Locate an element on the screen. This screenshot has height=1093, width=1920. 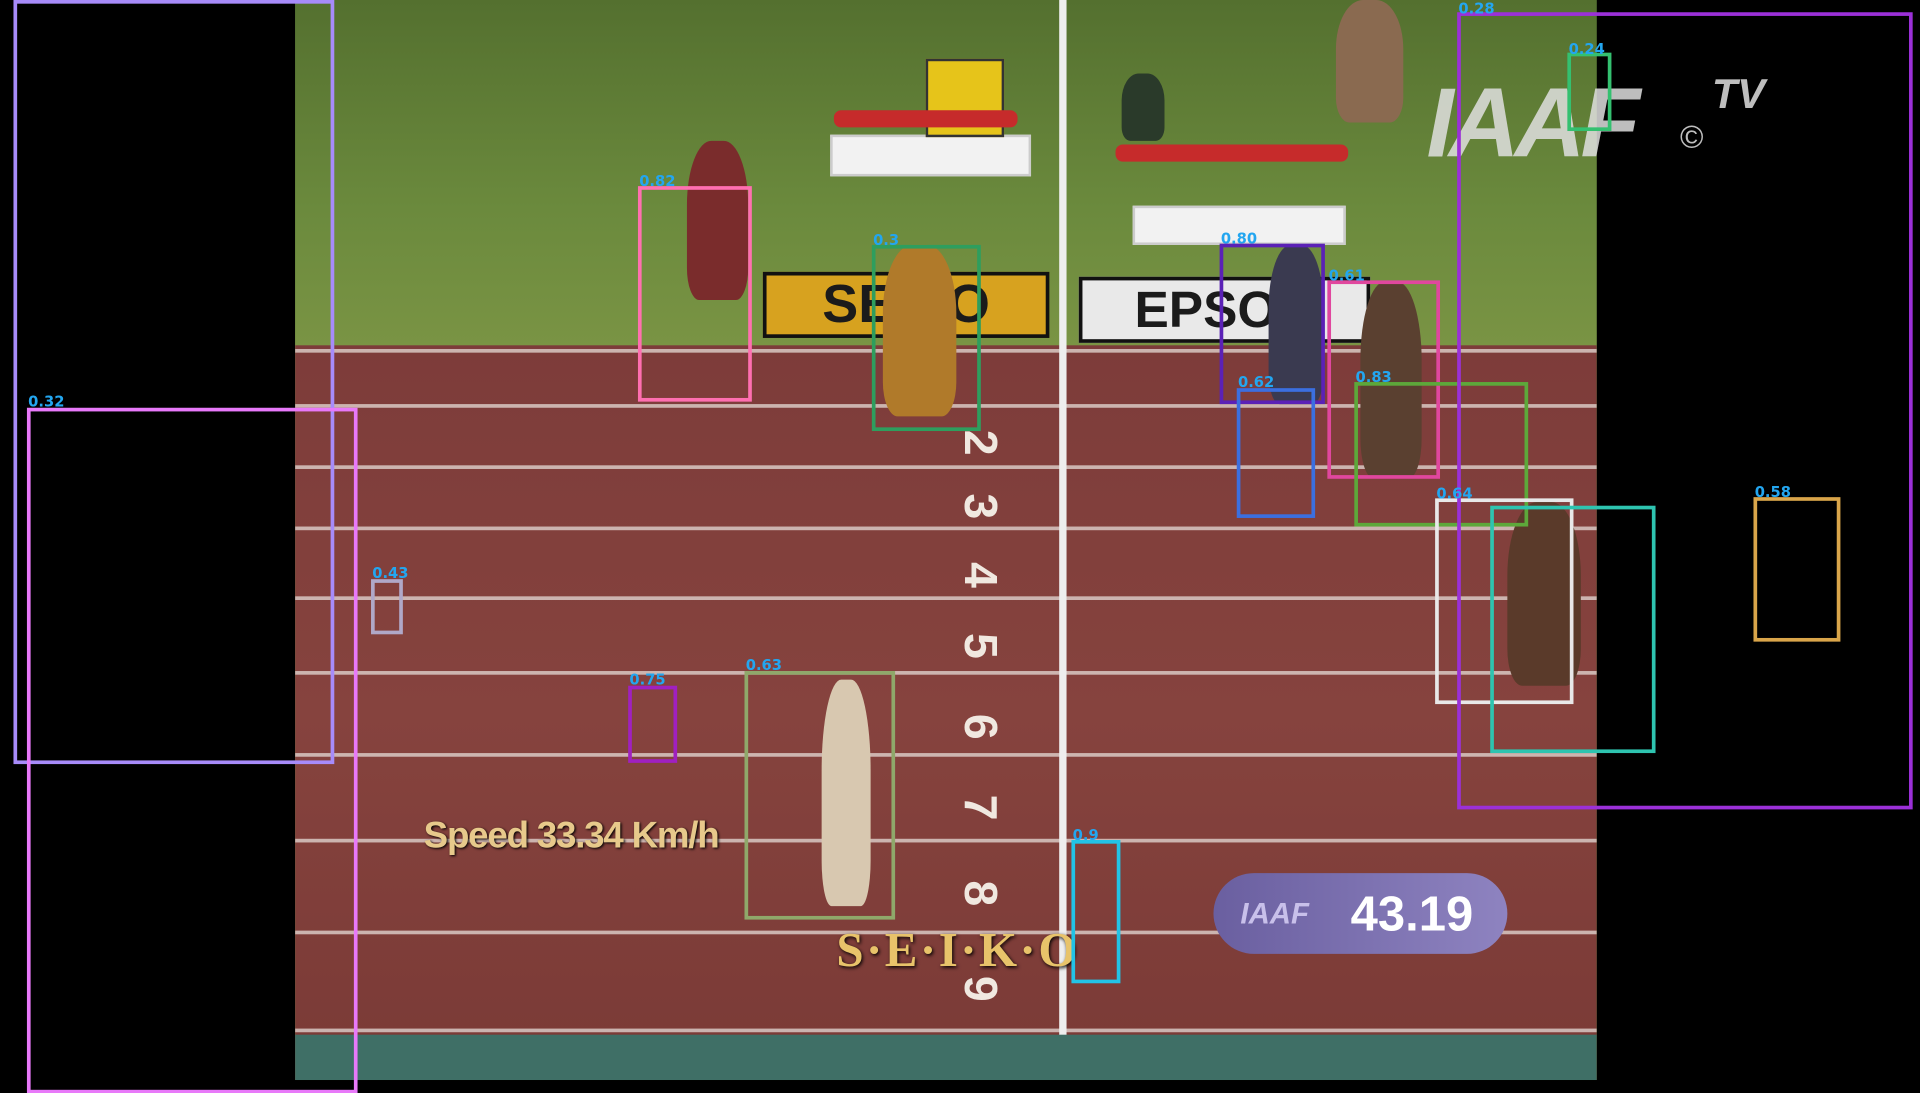
detection-confidence-label: 0.58 is located at coordinates (1772, 492).